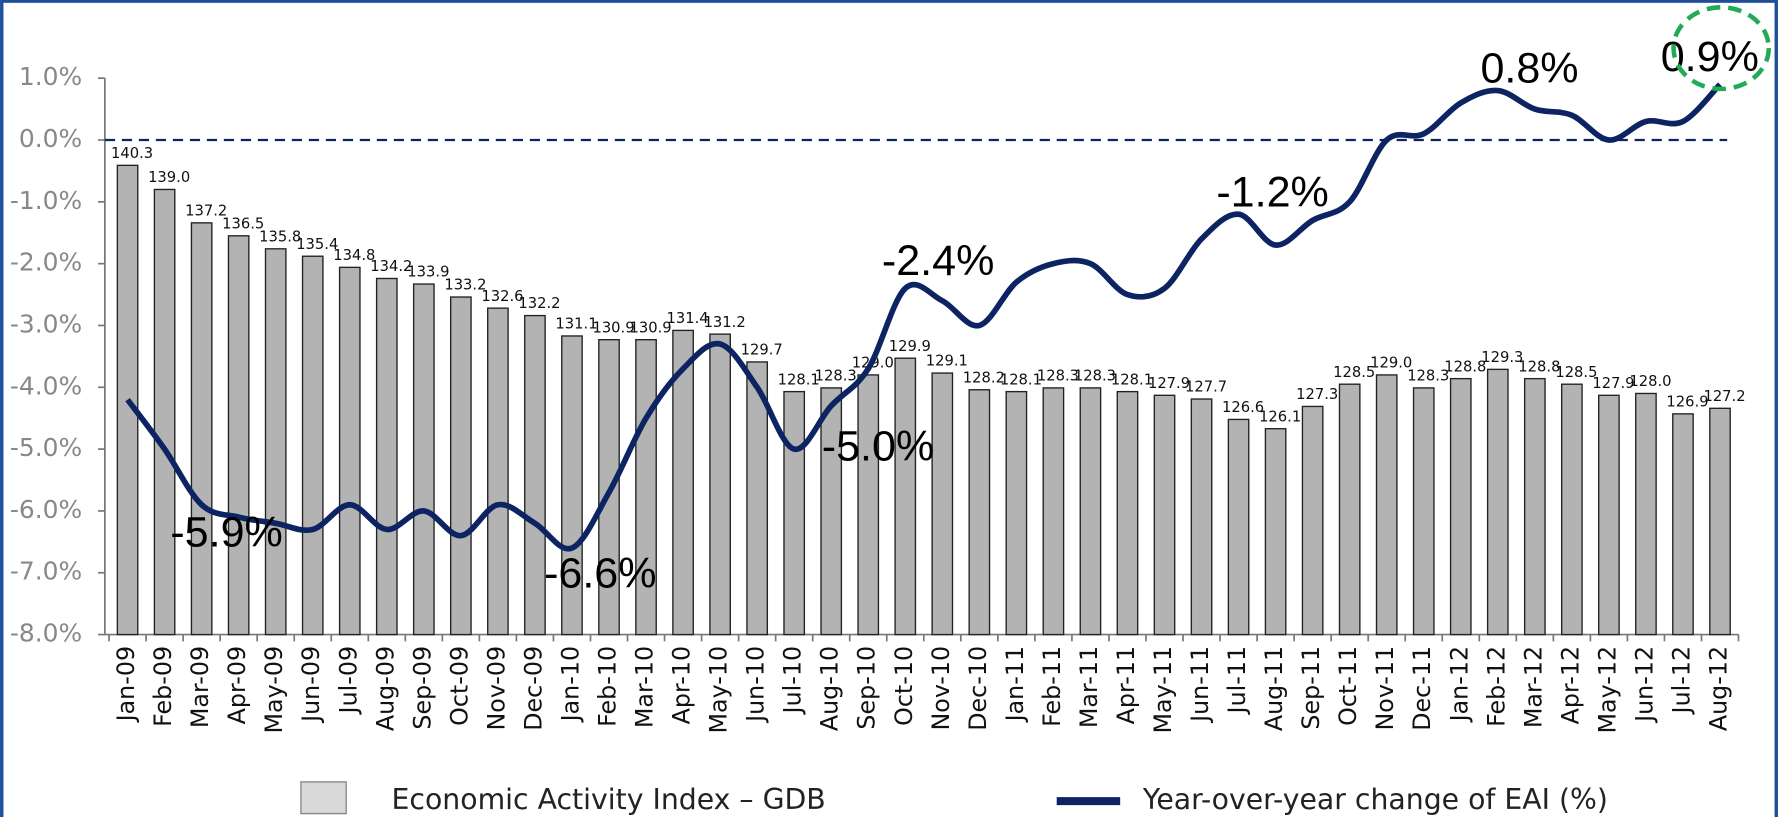 This screenshot has height=817, width=1778. I want to click on x-tick-label: Feb-11, so click(1052, 686).